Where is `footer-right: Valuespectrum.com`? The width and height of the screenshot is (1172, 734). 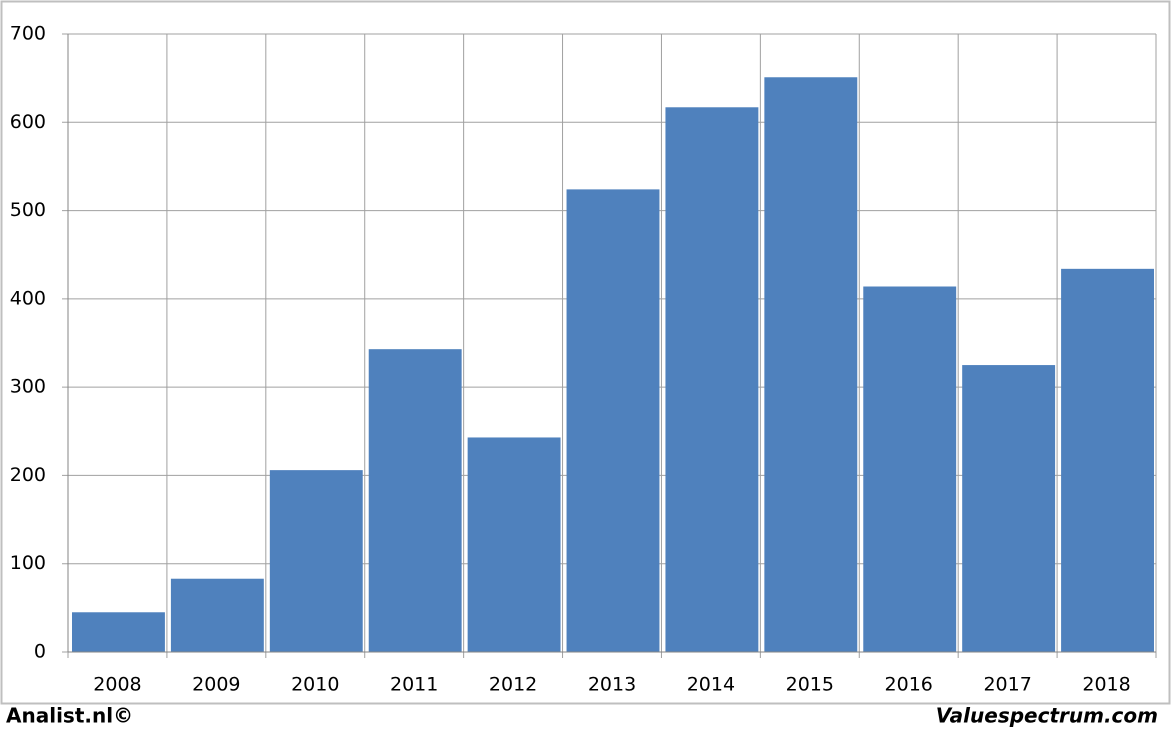
footer-right: Valuespectrum.com is located at coordinates (1047, 716).